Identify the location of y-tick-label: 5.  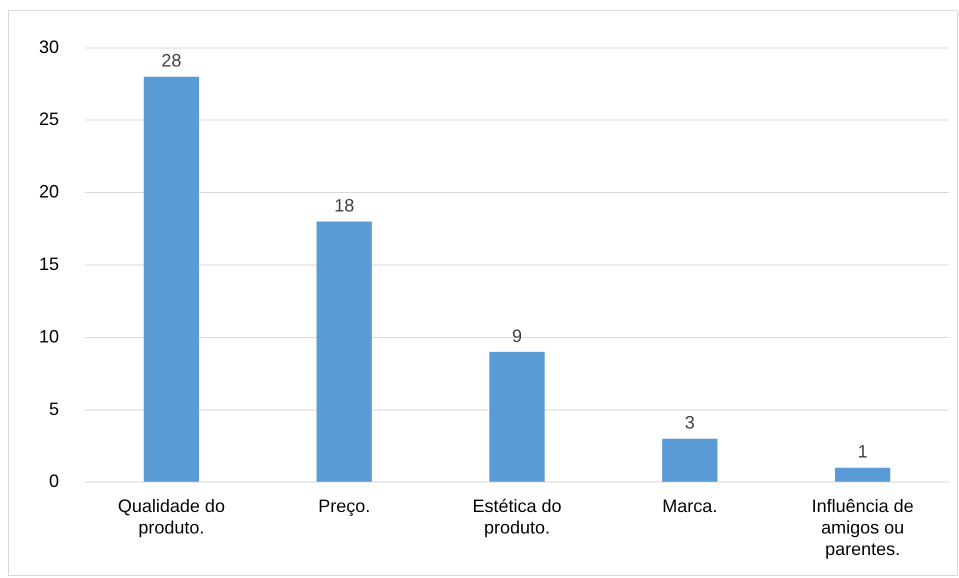
(54, 408).